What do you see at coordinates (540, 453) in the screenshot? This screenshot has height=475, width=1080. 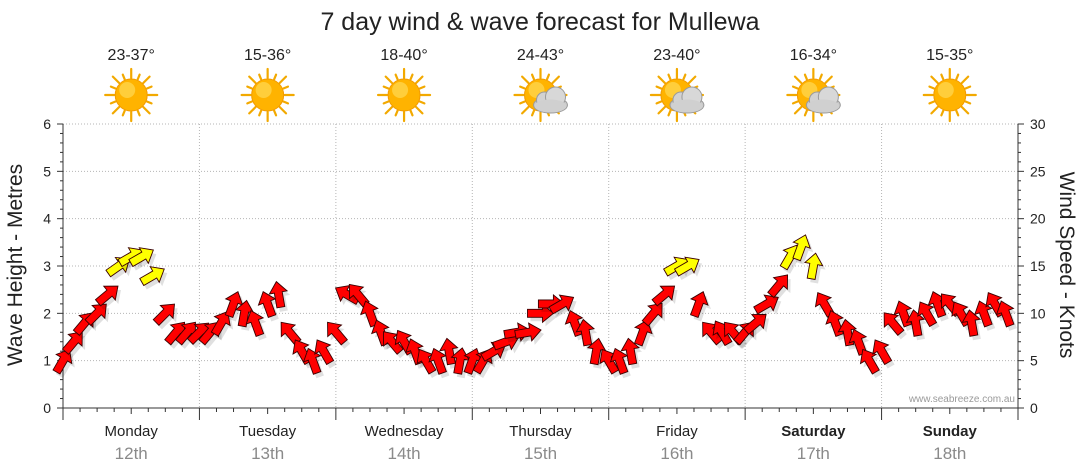 I see `day-date-label: 15th` at bounding box center [540, 453].